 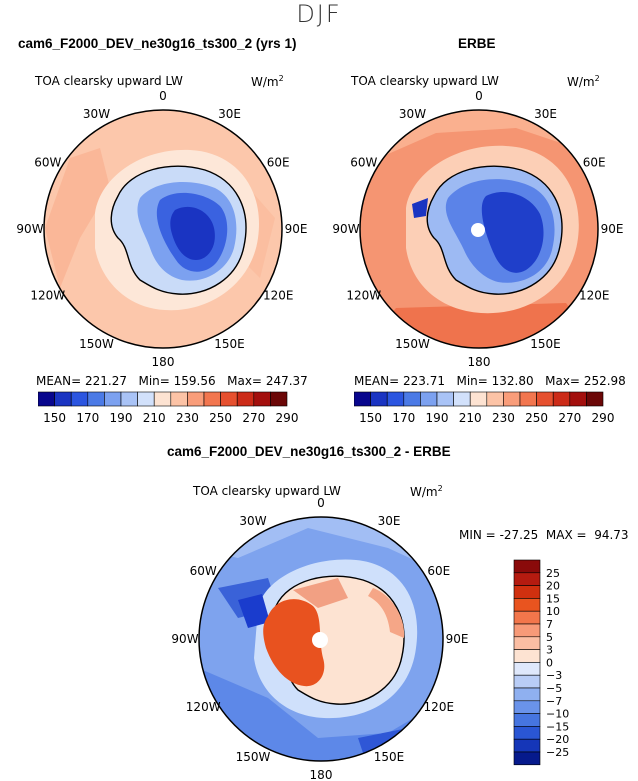 I want to click on colorbar-tick-label: 7, so click(x=549, y=624).